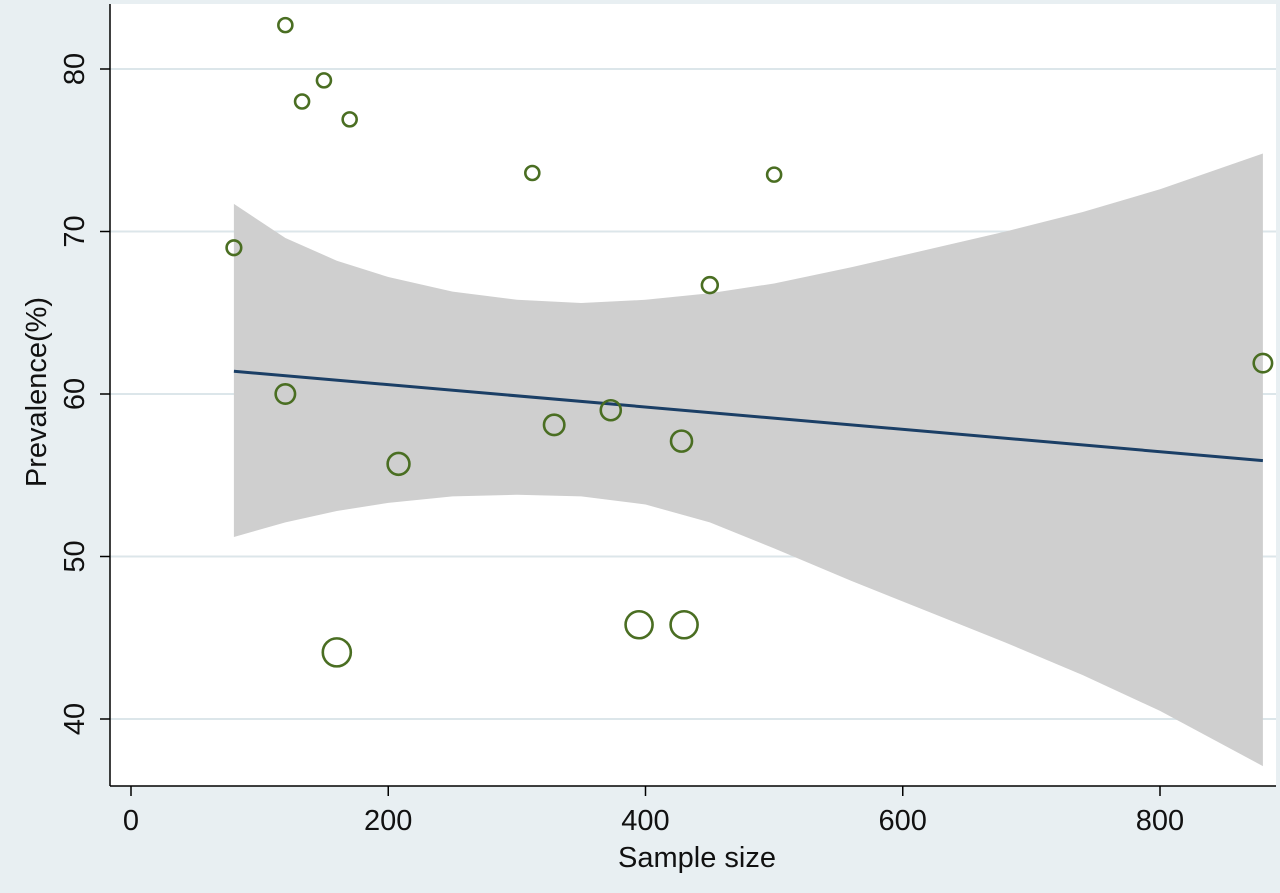  What do you see at coordinates (645, 821) in the screenshot?
I see `x-tick-label-400: 400` at bounding box center [645, 821].